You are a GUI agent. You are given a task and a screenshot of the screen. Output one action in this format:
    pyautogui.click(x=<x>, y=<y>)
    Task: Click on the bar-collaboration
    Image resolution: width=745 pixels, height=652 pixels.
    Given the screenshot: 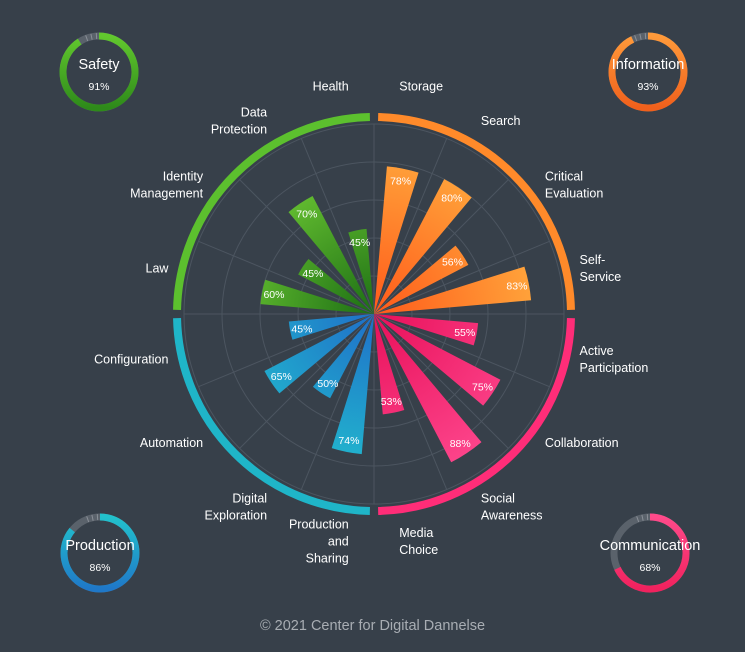 What is the action you would take?
    pyautogui.click(x=437, y=360)
    